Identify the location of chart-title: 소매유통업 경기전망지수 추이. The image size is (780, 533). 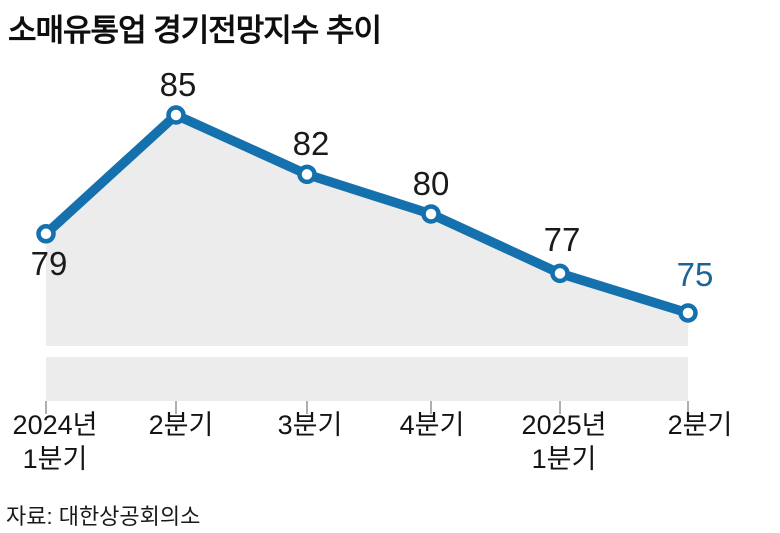
(195, 30).